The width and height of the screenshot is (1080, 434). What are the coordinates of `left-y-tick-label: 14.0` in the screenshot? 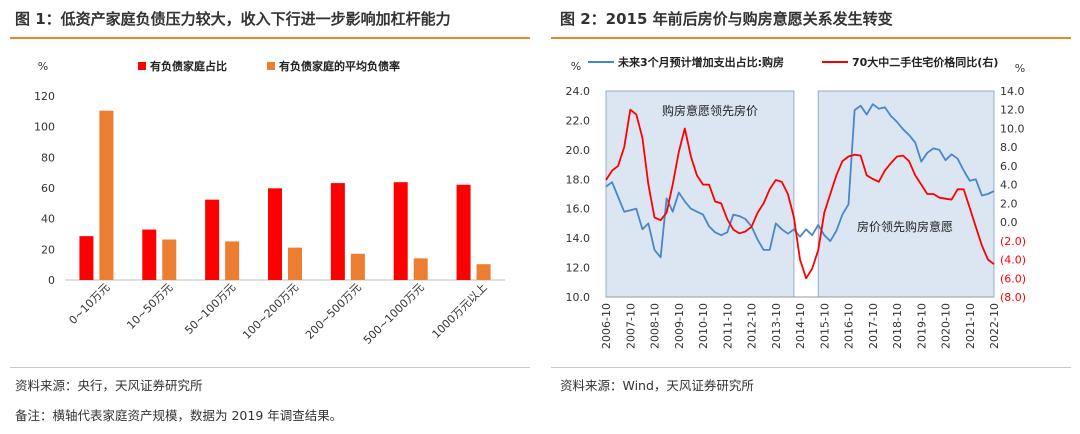 It's located at (578, 238).